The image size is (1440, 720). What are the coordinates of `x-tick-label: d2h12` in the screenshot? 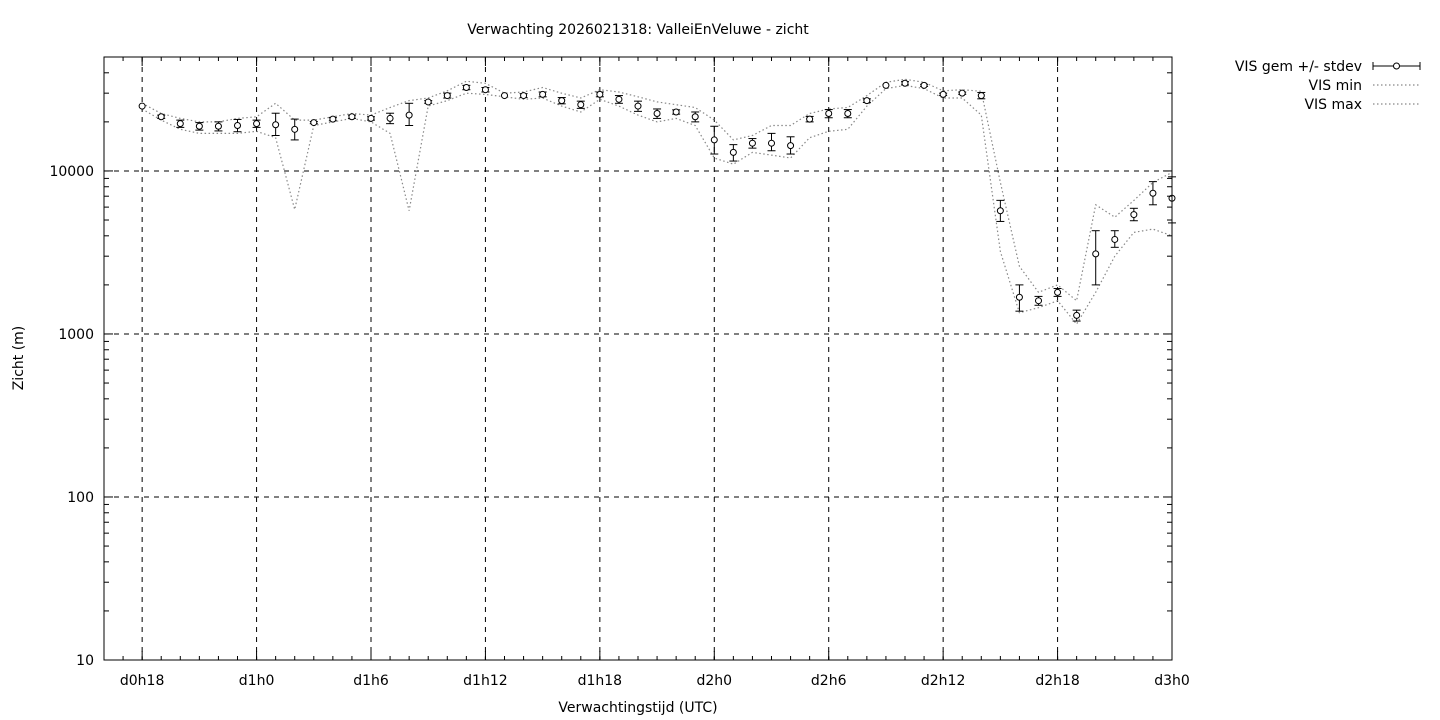 It's located at (943, 681).